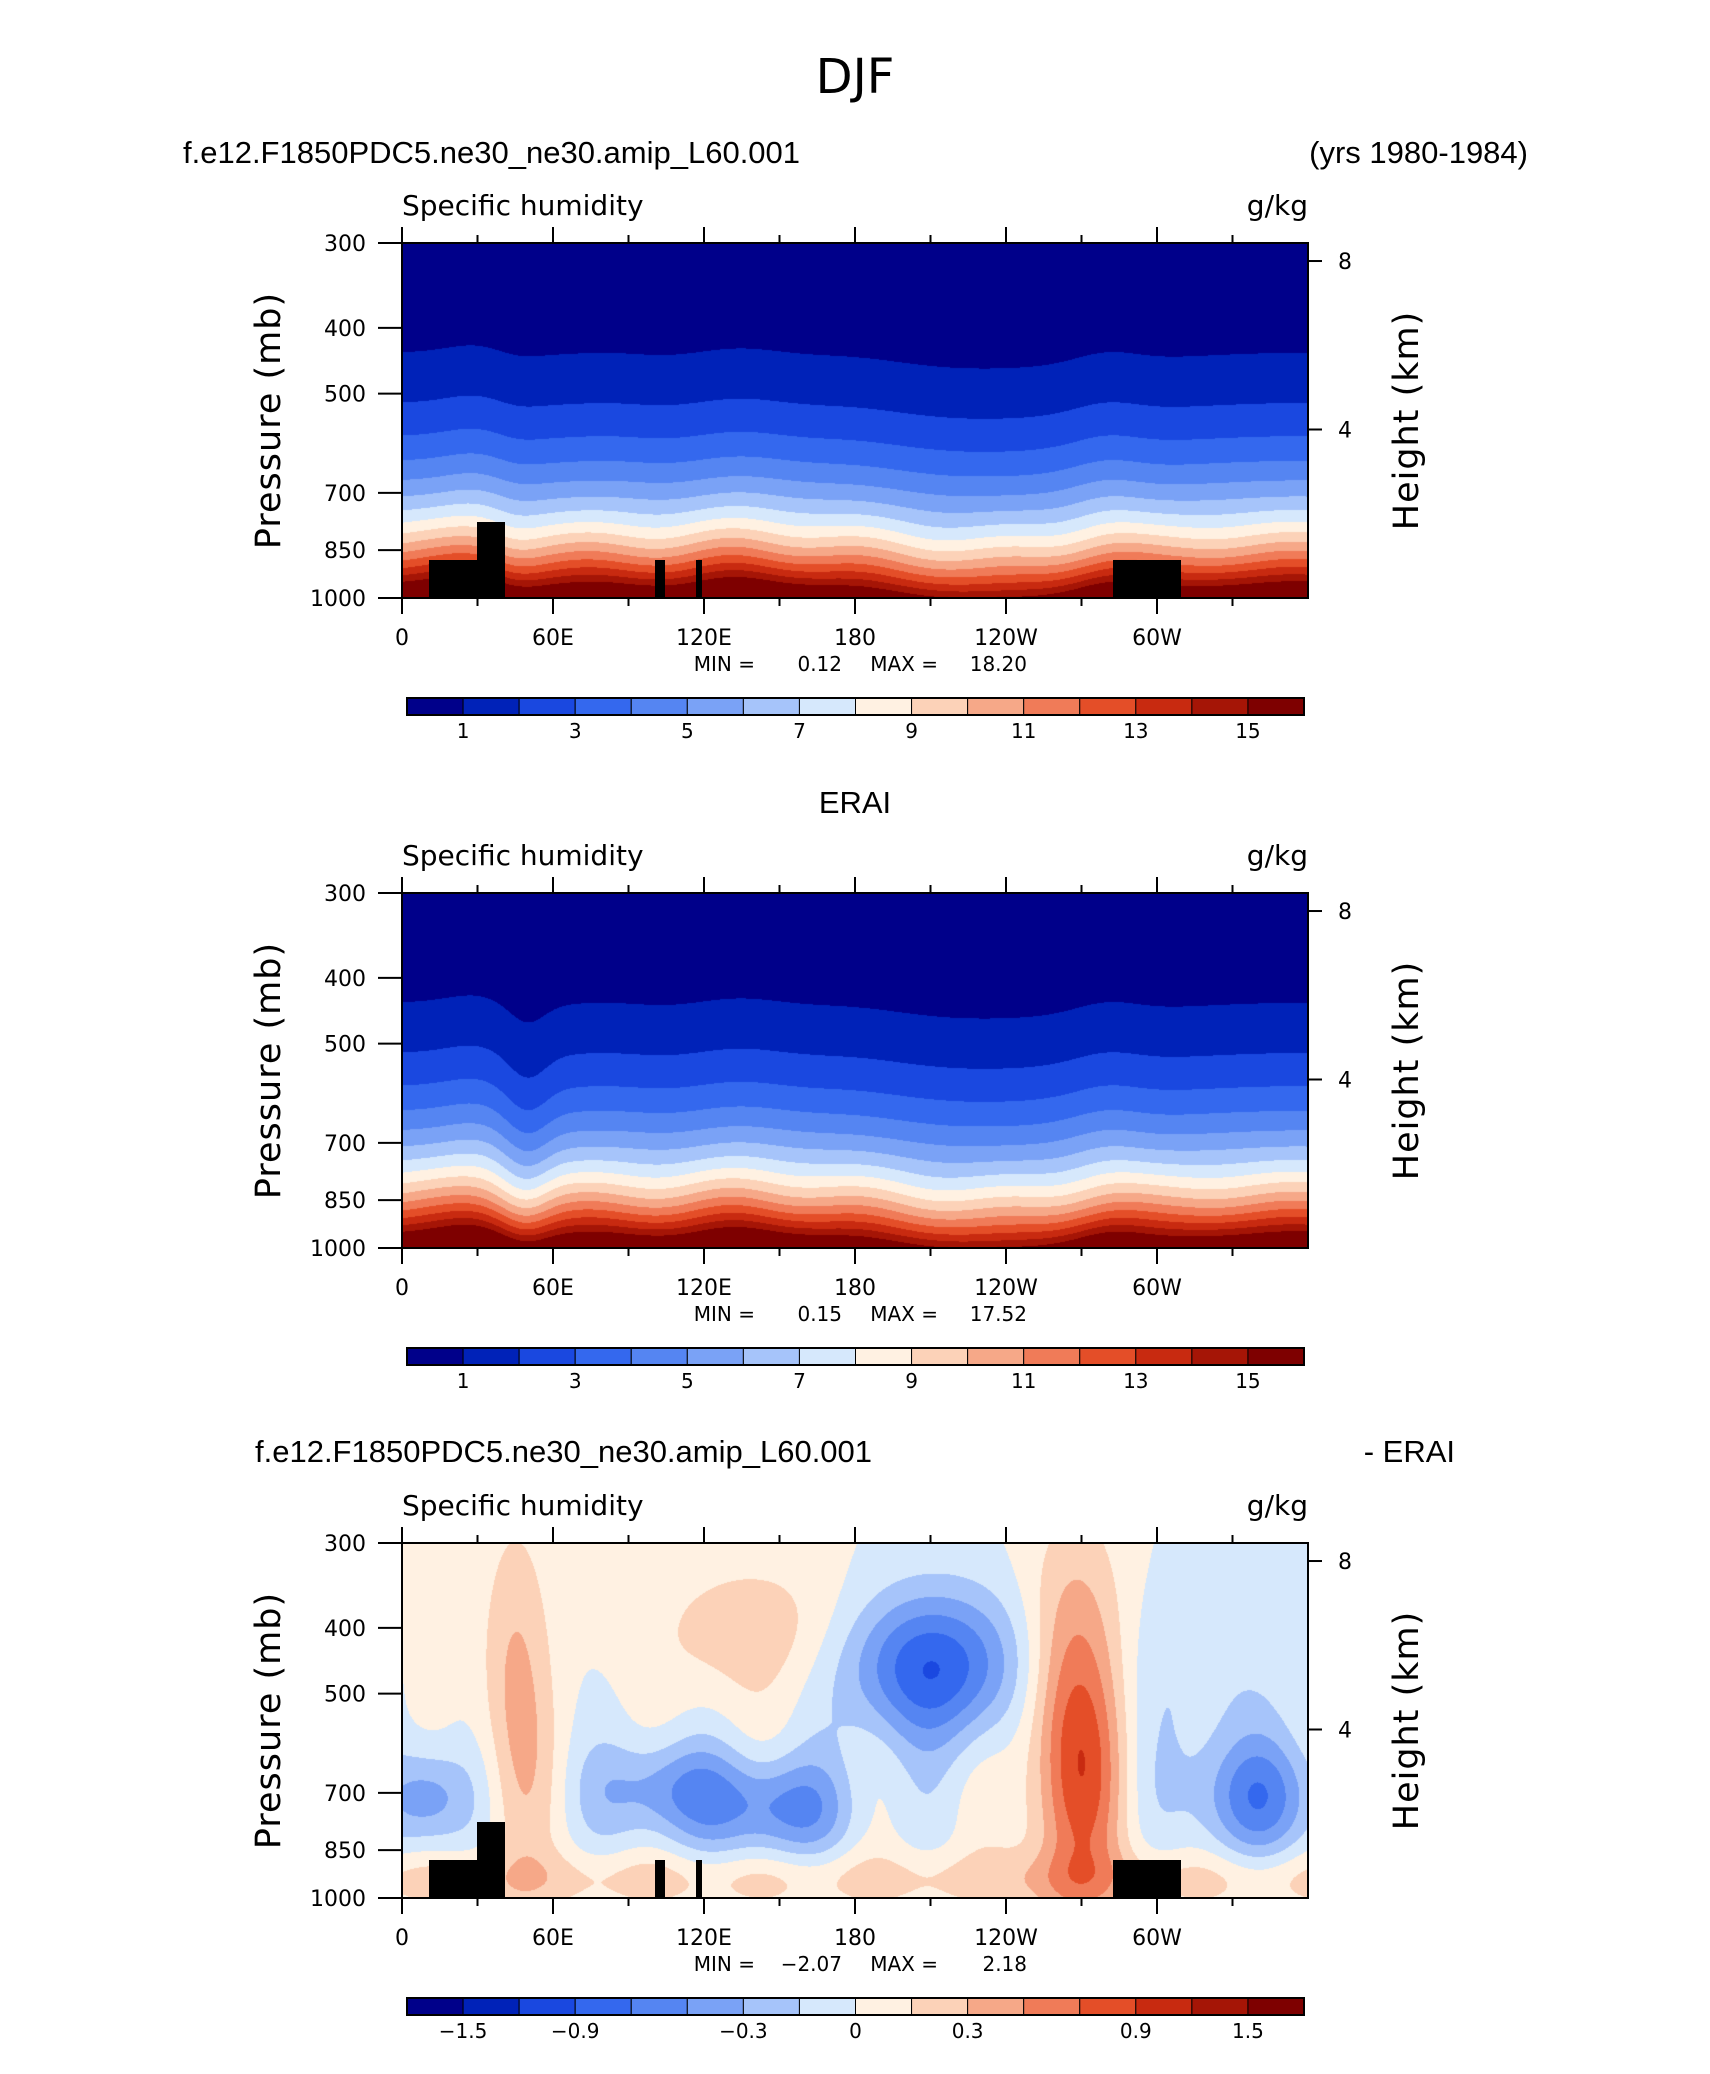 Image resolution: width=1710 pixels, height=2074 pixels. What do you see at coordinates (345, 894) in the screenshot?
I see `y-tick-label: 300` at bounding box center [345, 894].